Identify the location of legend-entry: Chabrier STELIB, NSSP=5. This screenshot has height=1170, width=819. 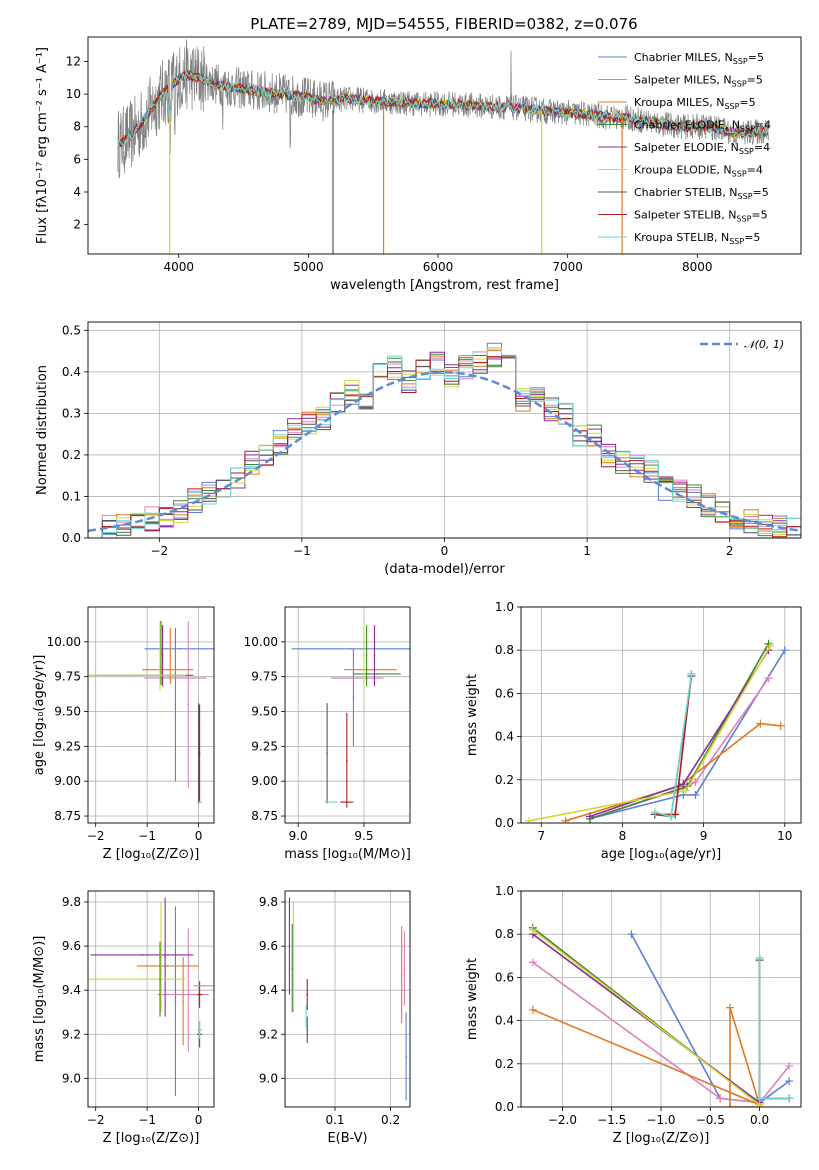
(701, 193).